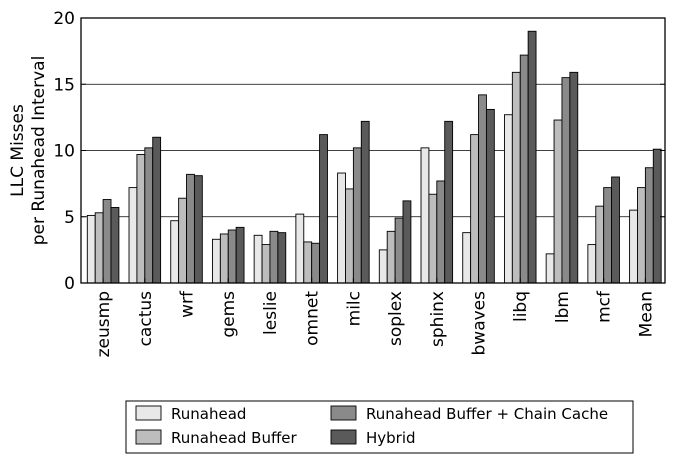 Image resolution: width=676 pixels, height=467 pixels. What do you see at coordinates (600, 244) in the screenshot?
I see `bar-mcf-runahead-buffer` at bounding box center [600, 244].